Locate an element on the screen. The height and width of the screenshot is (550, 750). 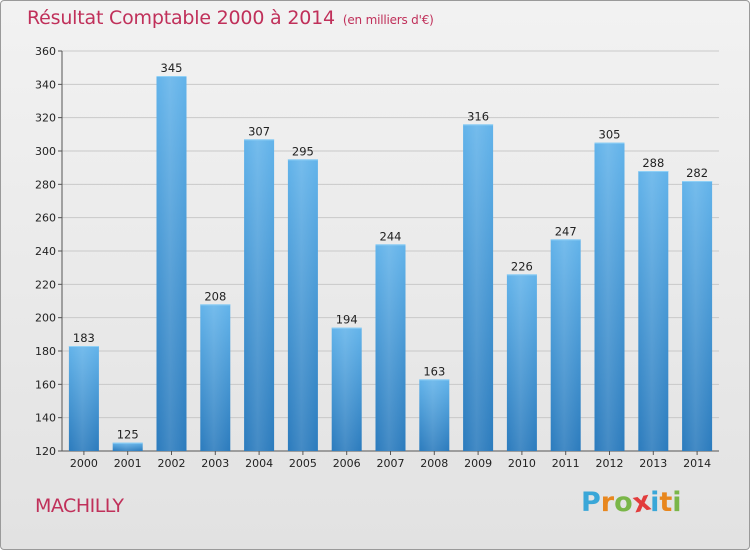
logo-letter: o is located at coordinates (623, 502).